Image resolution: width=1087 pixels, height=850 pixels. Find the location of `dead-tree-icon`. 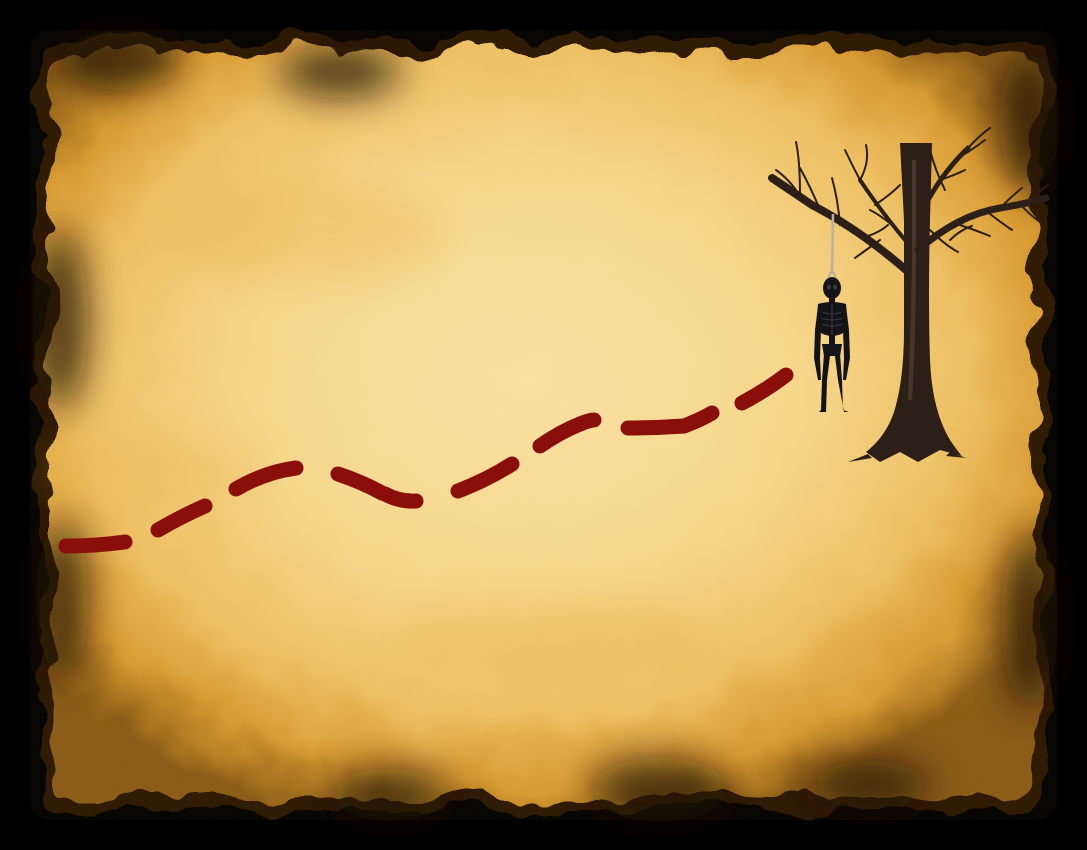

dead-tree-icon is located at coordinates (909, 294).